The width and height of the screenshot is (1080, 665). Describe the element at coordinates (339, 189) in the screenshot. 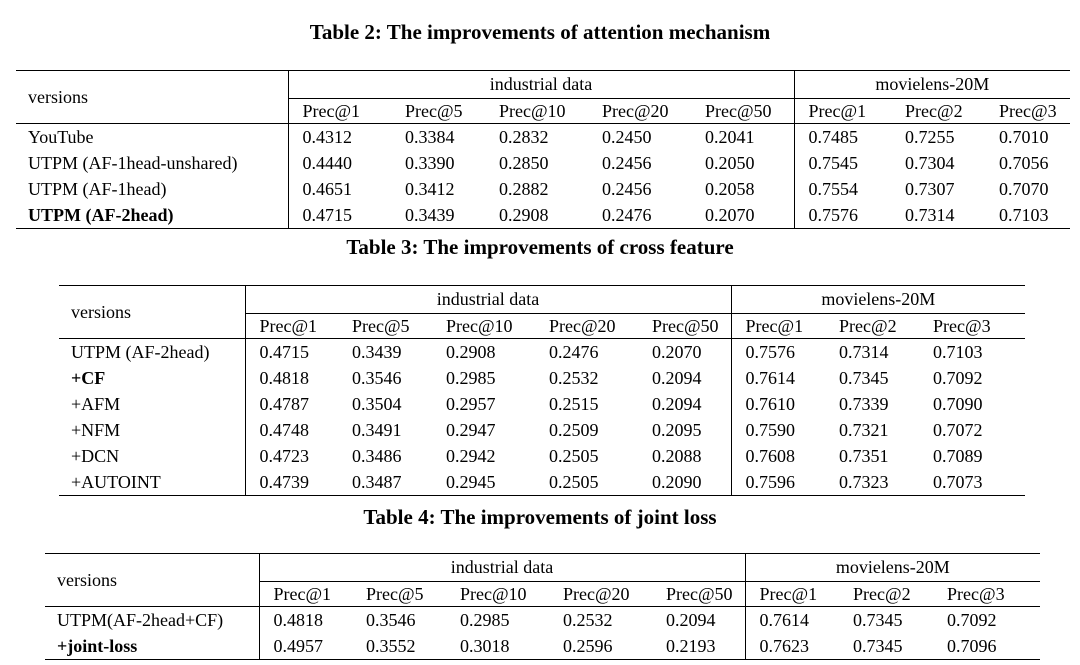

I see `table-cell: 0.4651` at that location.